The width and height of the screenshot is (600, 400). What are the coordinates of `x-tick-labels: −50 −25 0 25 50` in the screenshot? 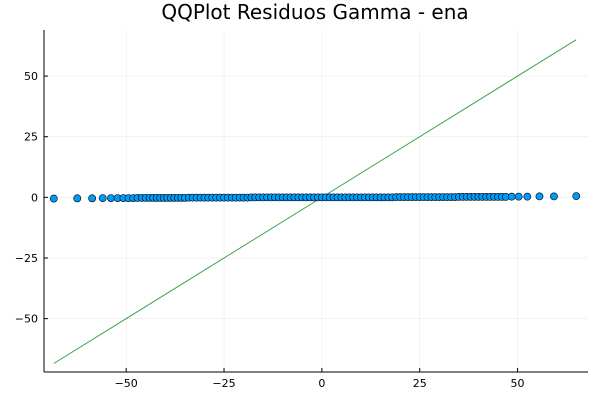 It's located at (320, 383).